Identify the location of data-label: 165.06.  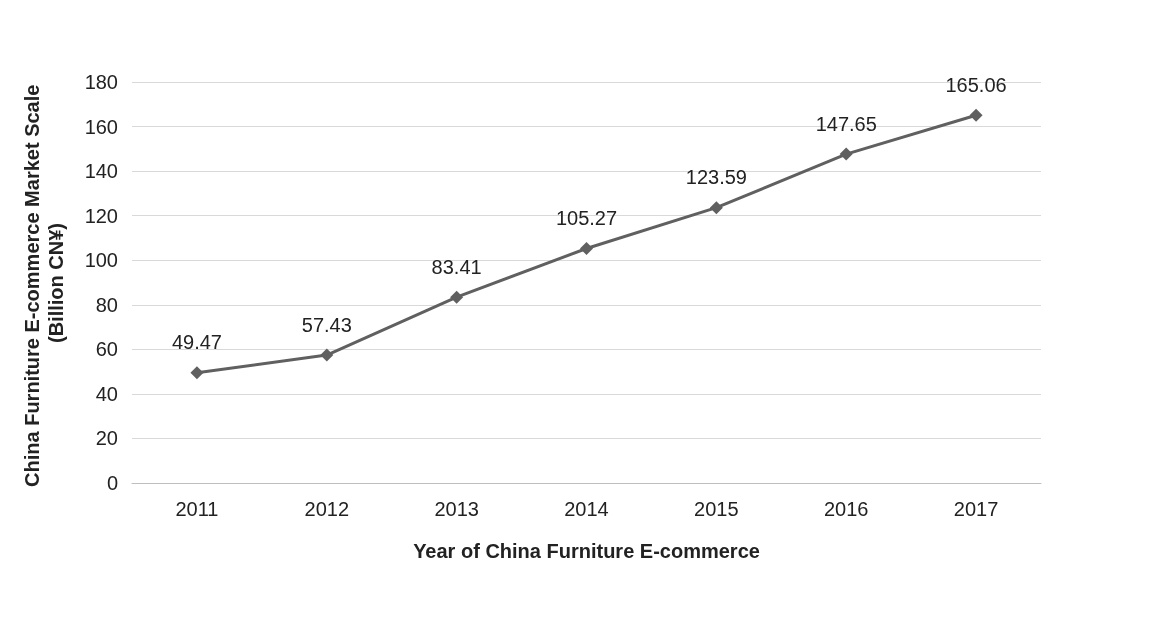
(976, 84).